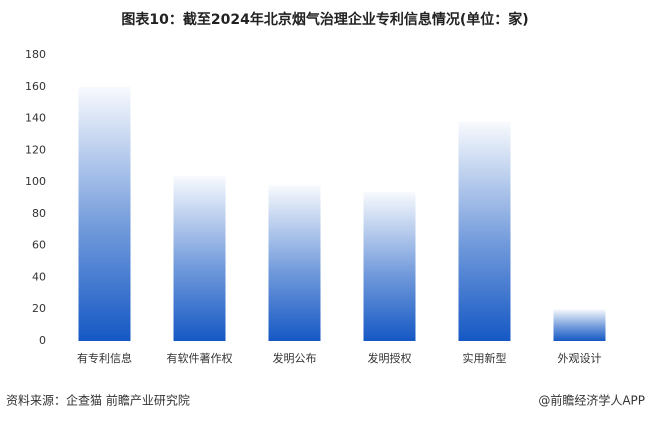 This screenshot has width=651, height=421. Describe the element at coordinates (39, 213) in the screenshot. I see `y-tick-label: 80` at that location.